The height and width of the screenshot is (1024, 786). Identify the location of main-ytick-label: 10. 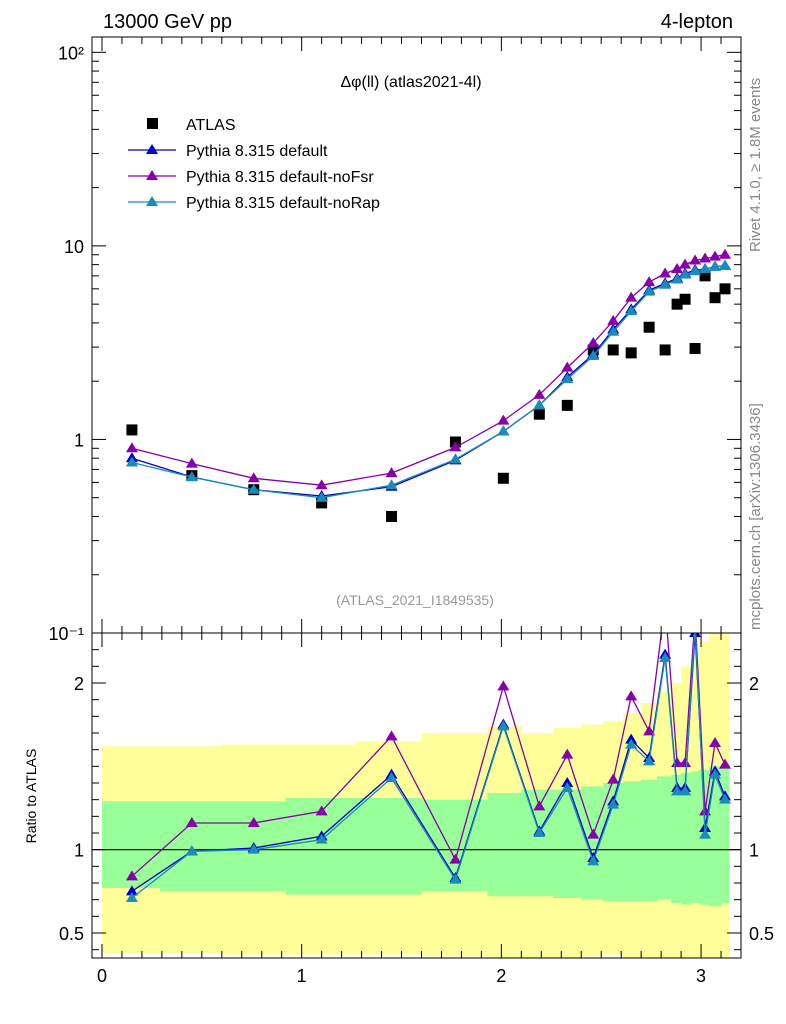
(74, 247).